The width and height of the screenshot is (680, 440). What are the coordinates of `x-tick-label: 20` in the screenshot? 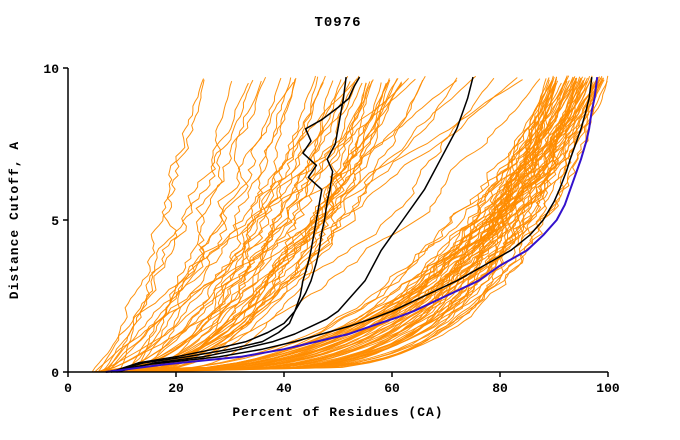 It's located at (176, 388).